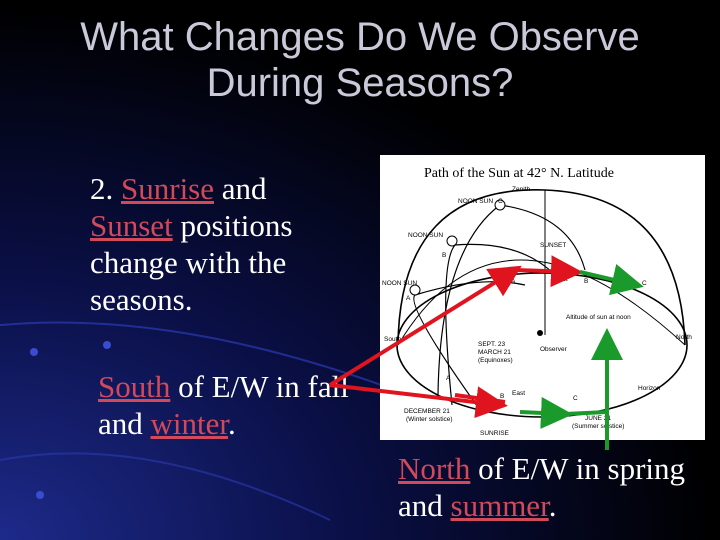  I want to click on label-noon-a: NOON SUN, so click(399, 283).